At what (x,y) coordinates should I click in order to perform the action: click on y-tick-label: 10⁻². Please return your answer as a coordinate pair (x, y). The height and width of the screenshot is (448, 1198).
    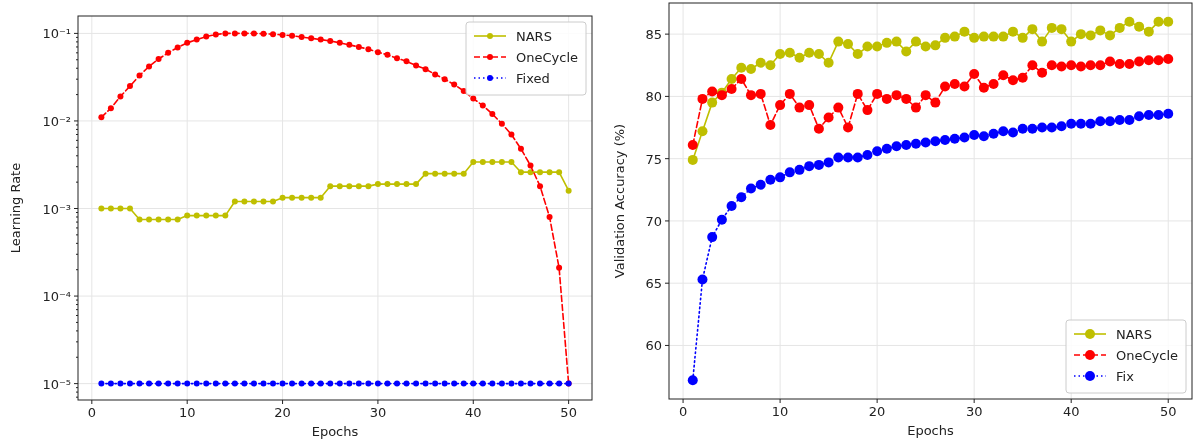
    Looking at the image, I should click on (56, 121).